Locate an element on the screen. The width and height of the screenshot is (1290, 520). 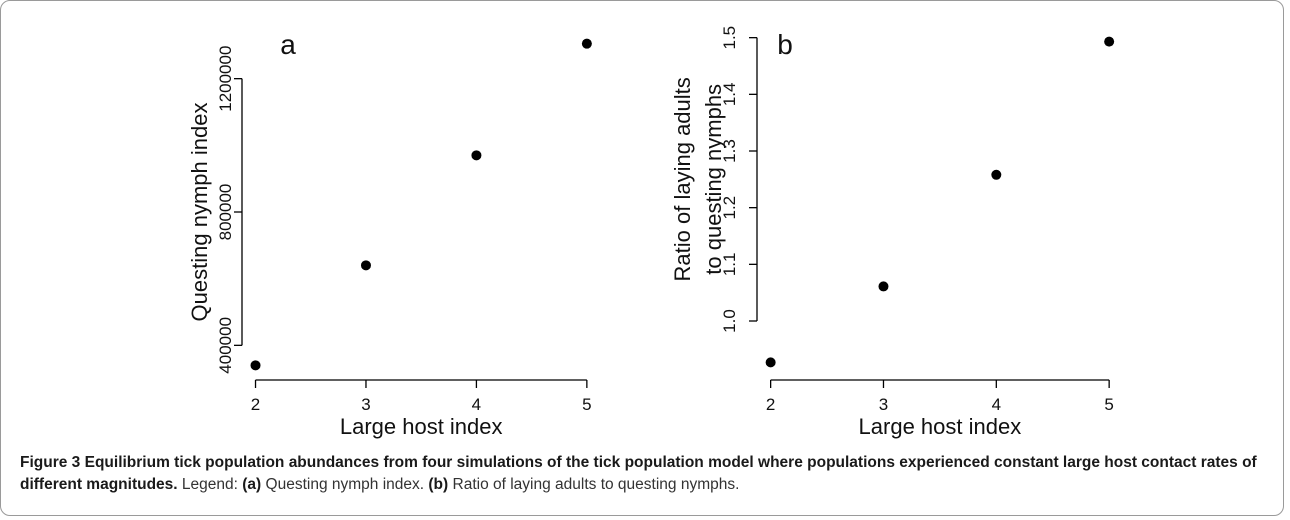
pb-y-tick-label: 1.2 is located at coordinates (729, 208).